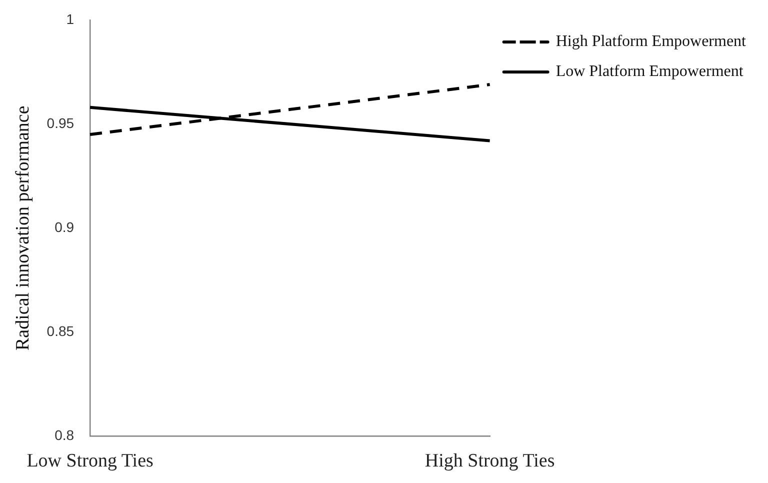 Image resolution: width=768 pixels, height=483 pixels. Describe the element at coordinates (64, 435) in the screenshot. I see `y-tick-label: 0.8` at that location.